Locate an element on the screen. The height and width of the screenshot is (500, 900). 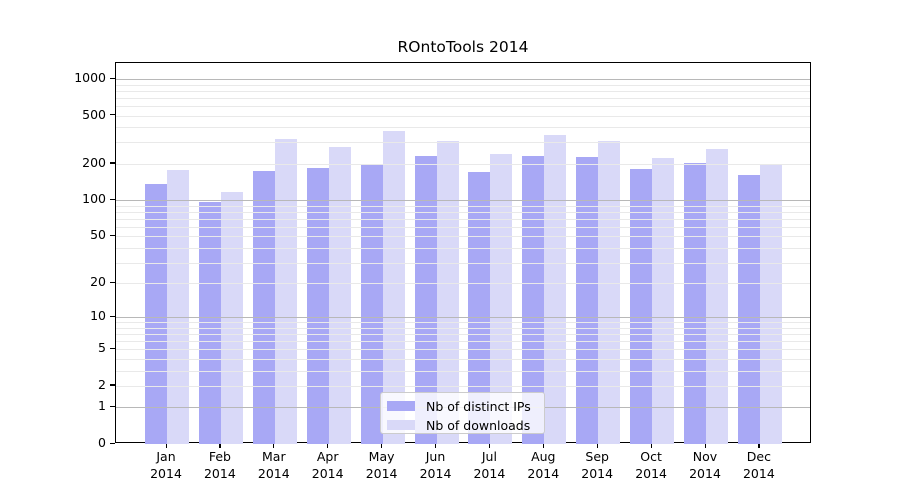
bar-downloads-sep is located at coordinates (609, 292).